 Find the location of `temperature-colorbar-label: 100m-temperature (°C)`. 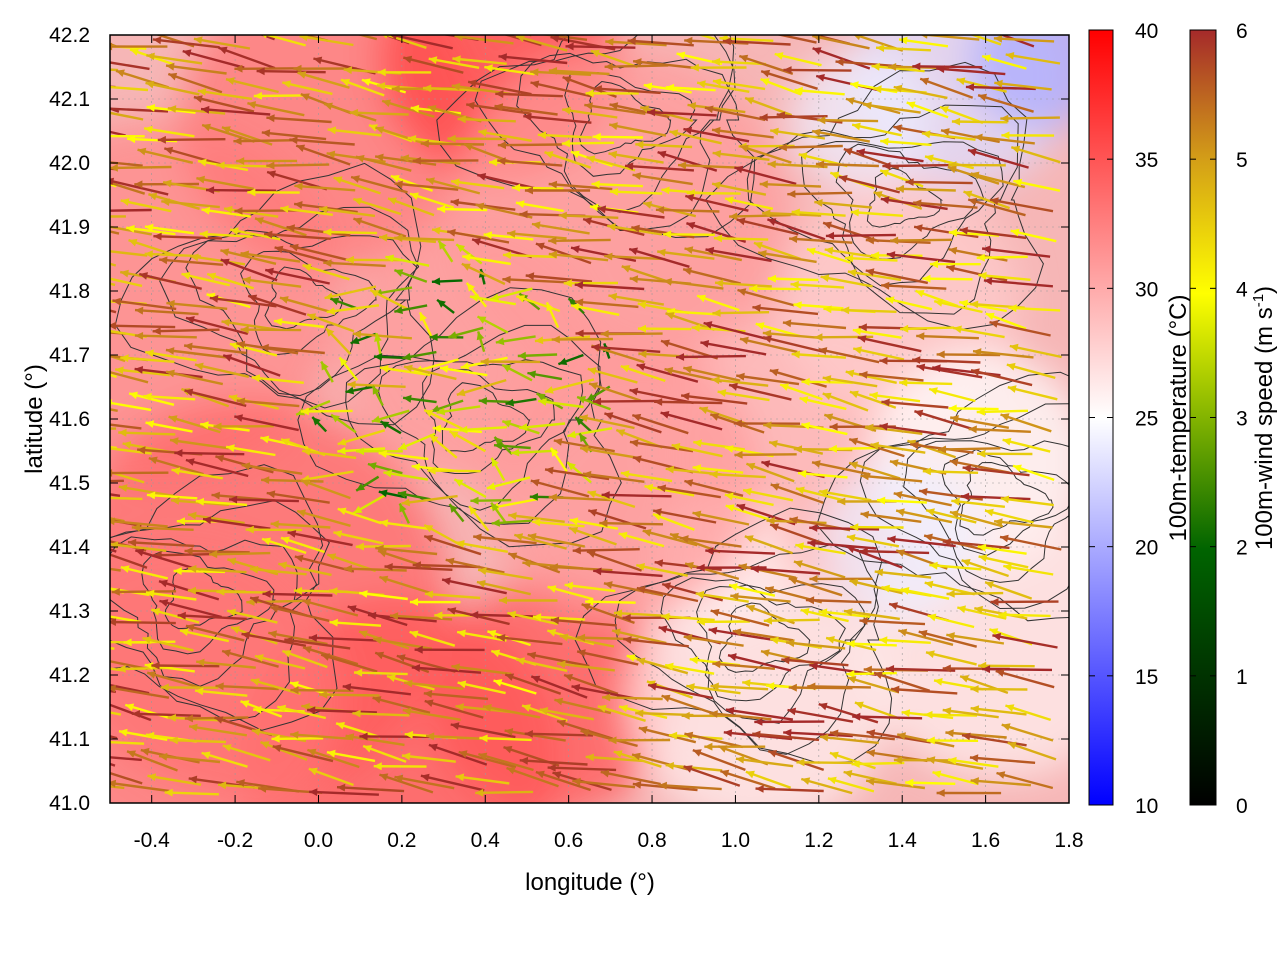

temperature-colorbar-label: 100m-temperature (°C) is located at coordinates (1178, 417).